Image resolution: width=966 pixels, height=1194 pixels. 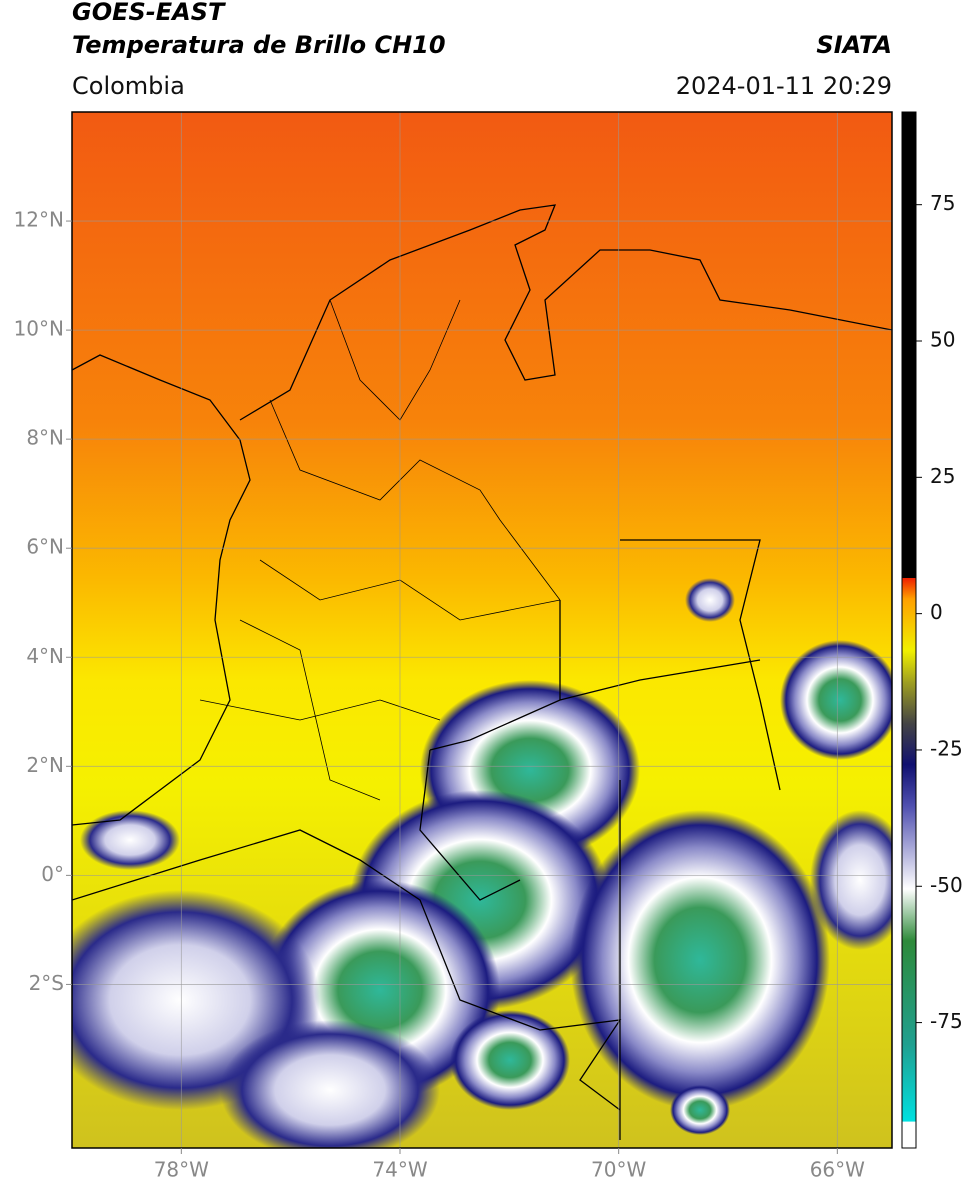 What do you see at coordinates (181, 1170) in the screenshot?
I see `x-tick-label: 78°W` at bounding box center [181, 1170].